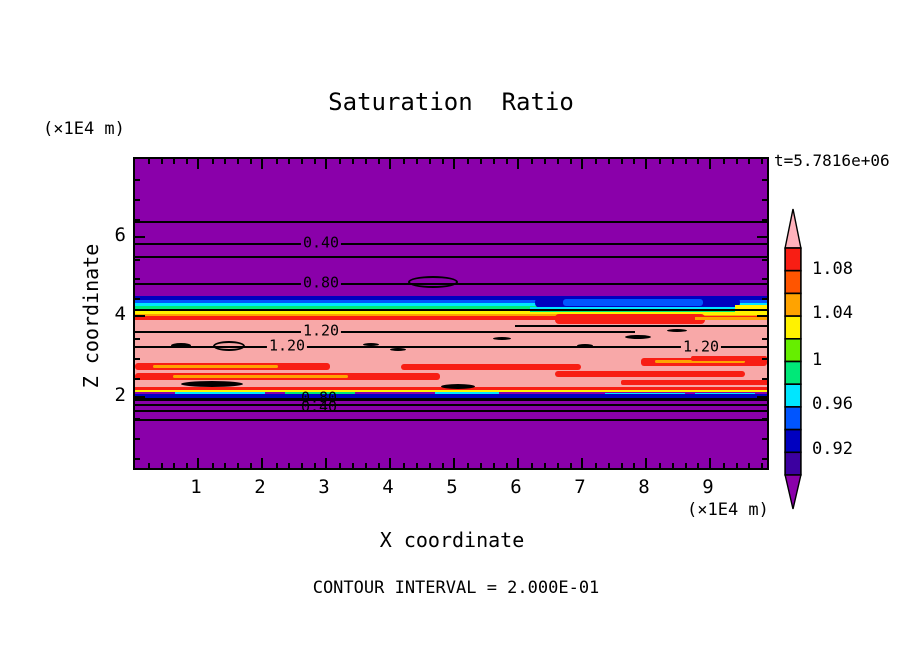 This screenshot has width=904, height=654. I want to click on upper-strip-blue, so click(451, 301).